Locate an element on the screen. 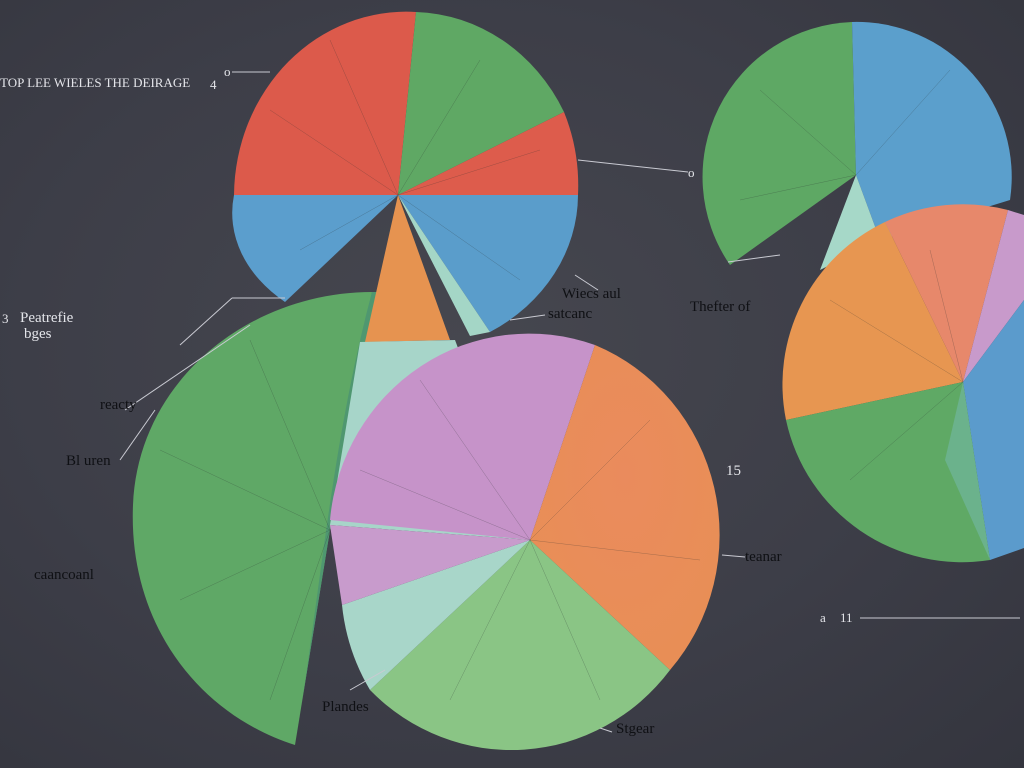 This screenshot has height=768, width=1024. center-right-label-1: Wiecs aul is located at coordinates (591, 294).